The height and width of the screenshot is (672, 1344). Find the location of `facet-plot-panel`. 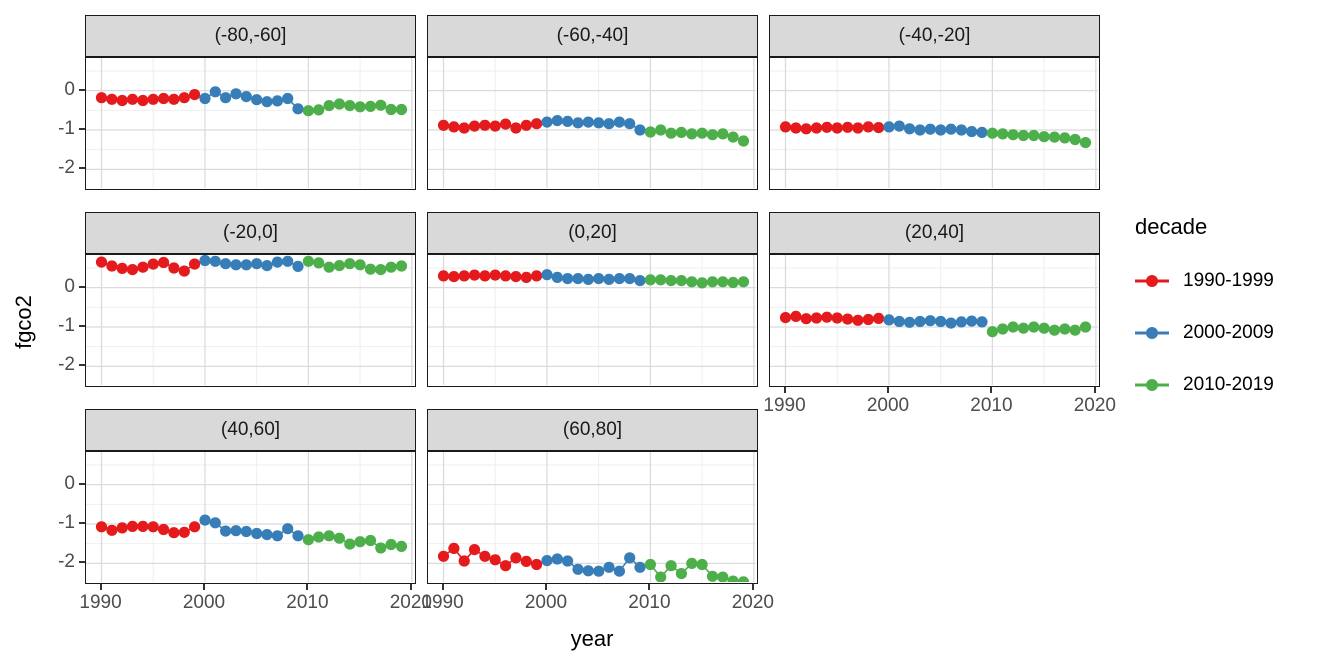

facet-plot-panel is located at coordinates (250, 320).